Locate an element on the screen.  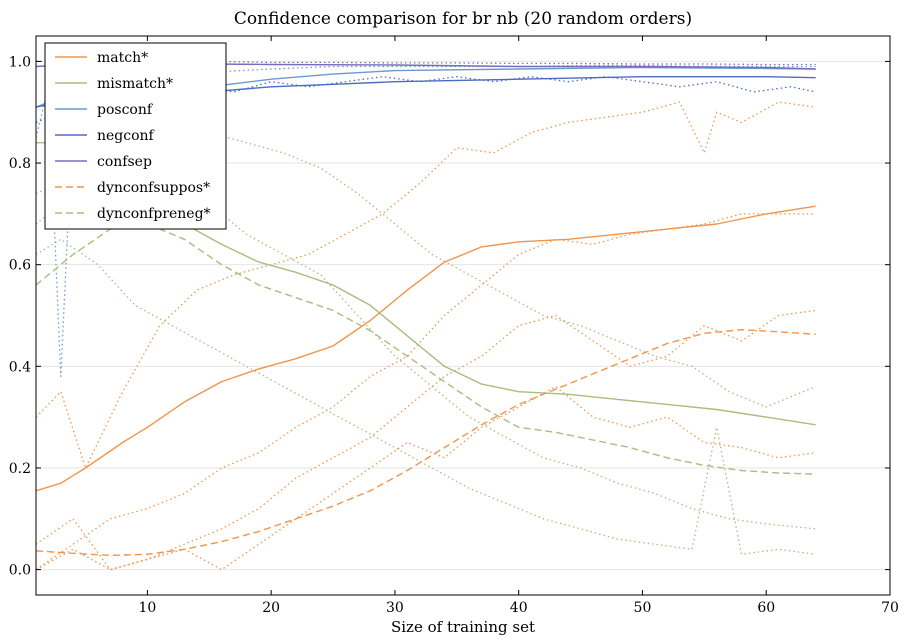
y-tick-label: 0.8 is located at coordinates (20, 164).